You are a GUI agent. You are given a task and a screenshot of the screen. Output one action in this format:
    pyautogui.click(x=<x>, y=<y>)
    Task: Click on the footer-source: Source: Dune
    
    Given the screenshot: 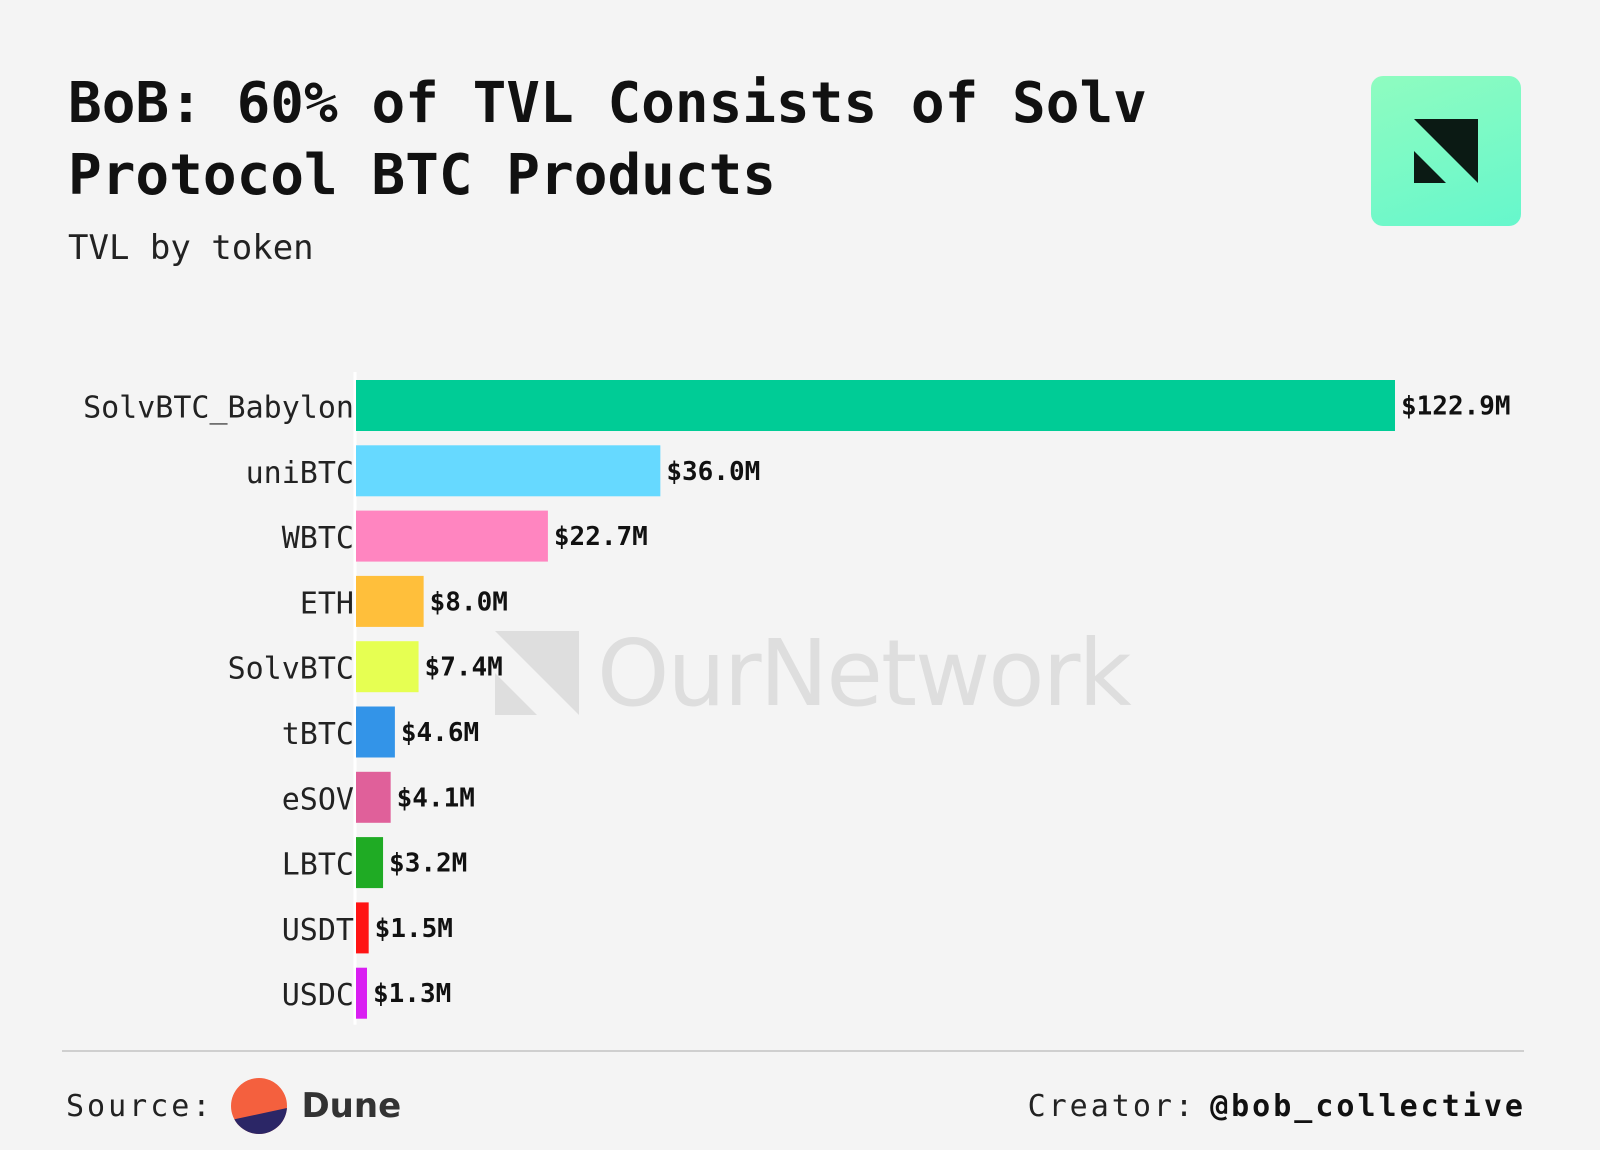 What is the action you would take?
    pyautogui.click(x=233, y=1106)
    